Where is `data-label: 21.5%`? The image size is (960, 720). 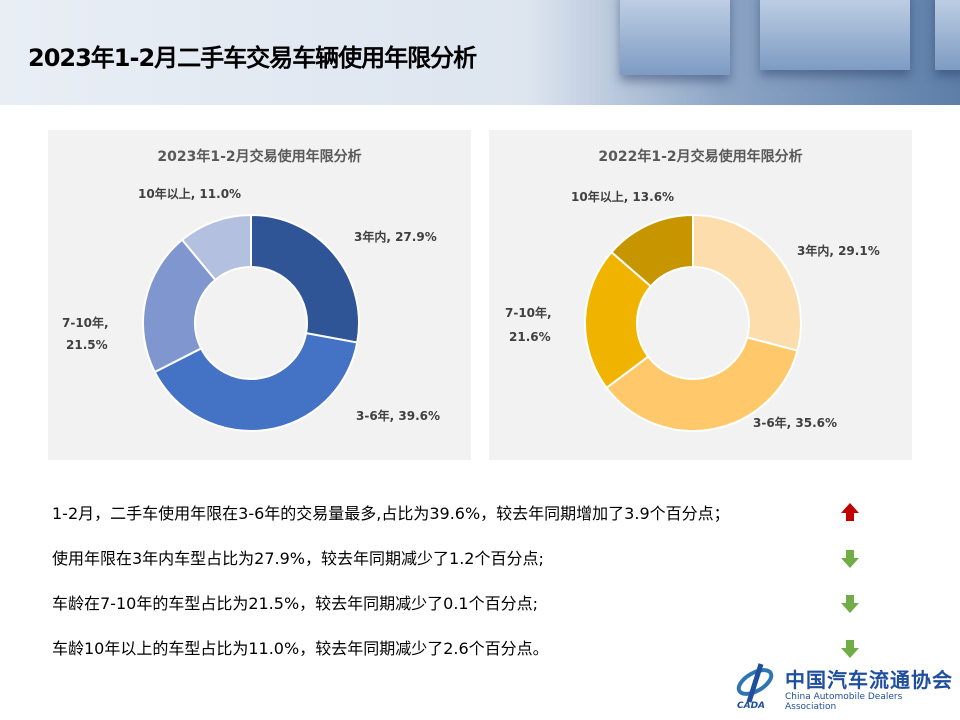
data-label: 21.5% is located at coordinates (87, 345).